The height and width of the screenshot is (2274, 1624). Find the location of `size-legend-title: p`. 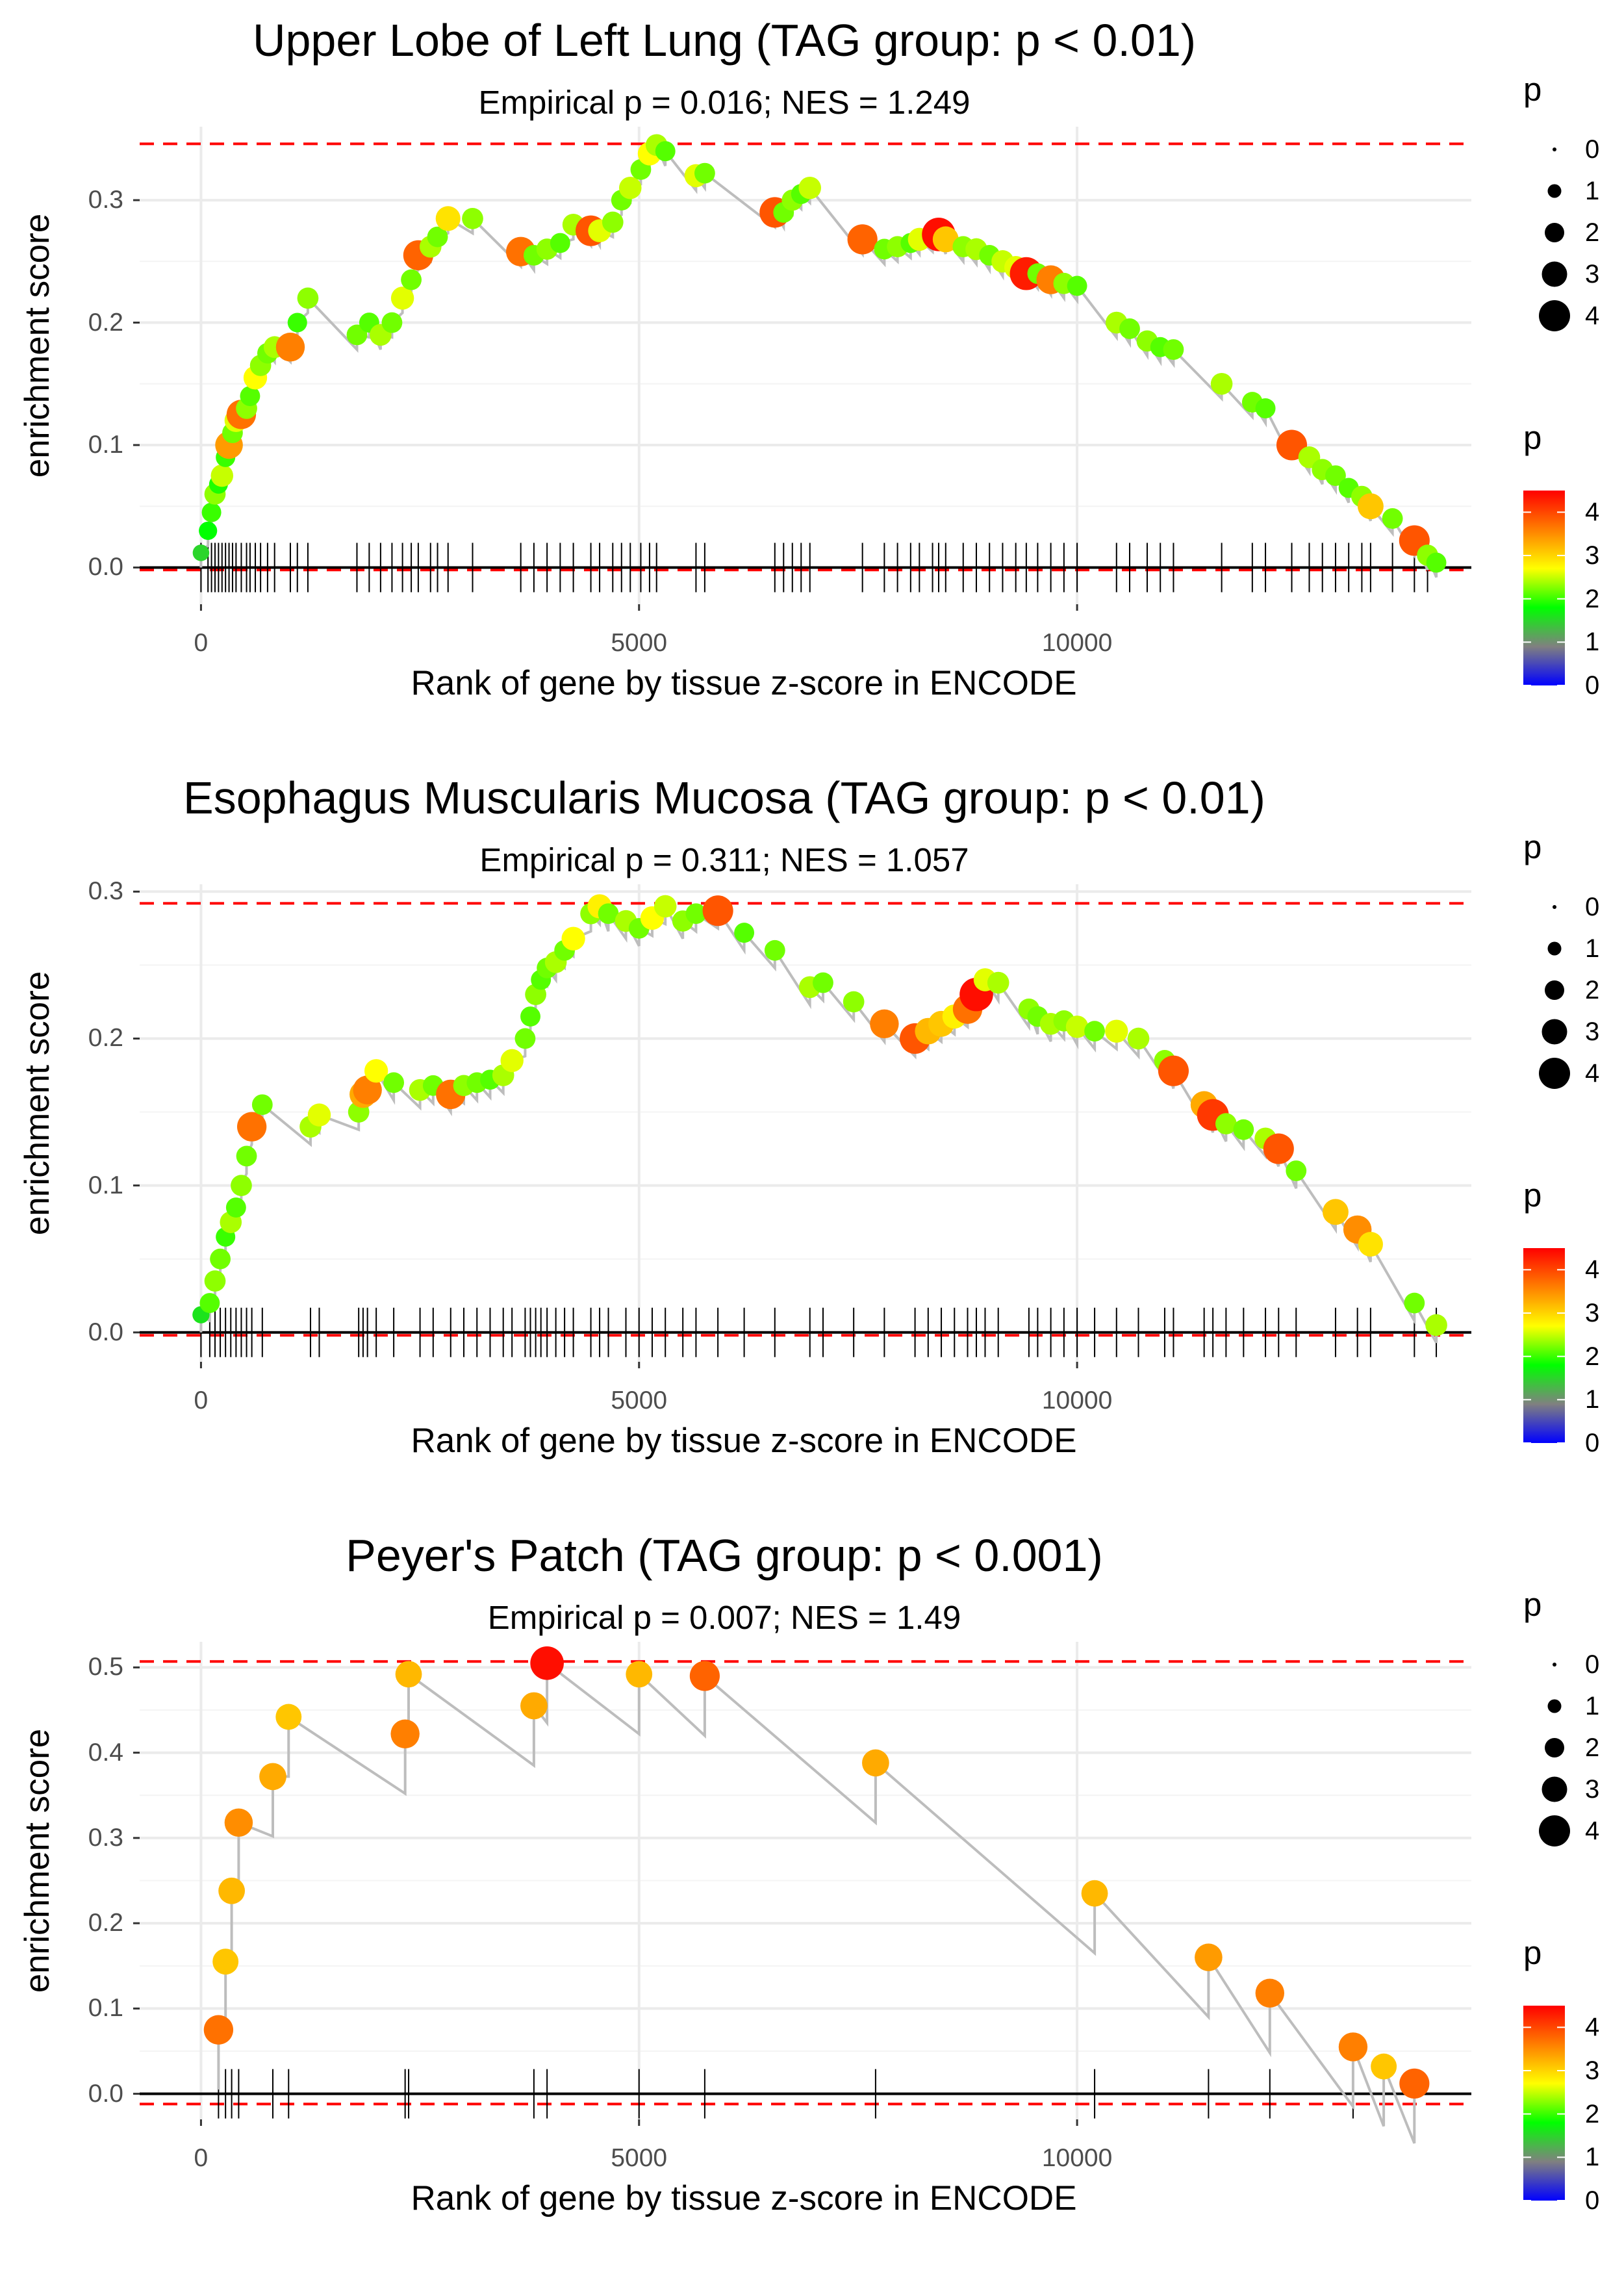

size-legend-title: p is located at coordinates (1532, 89).